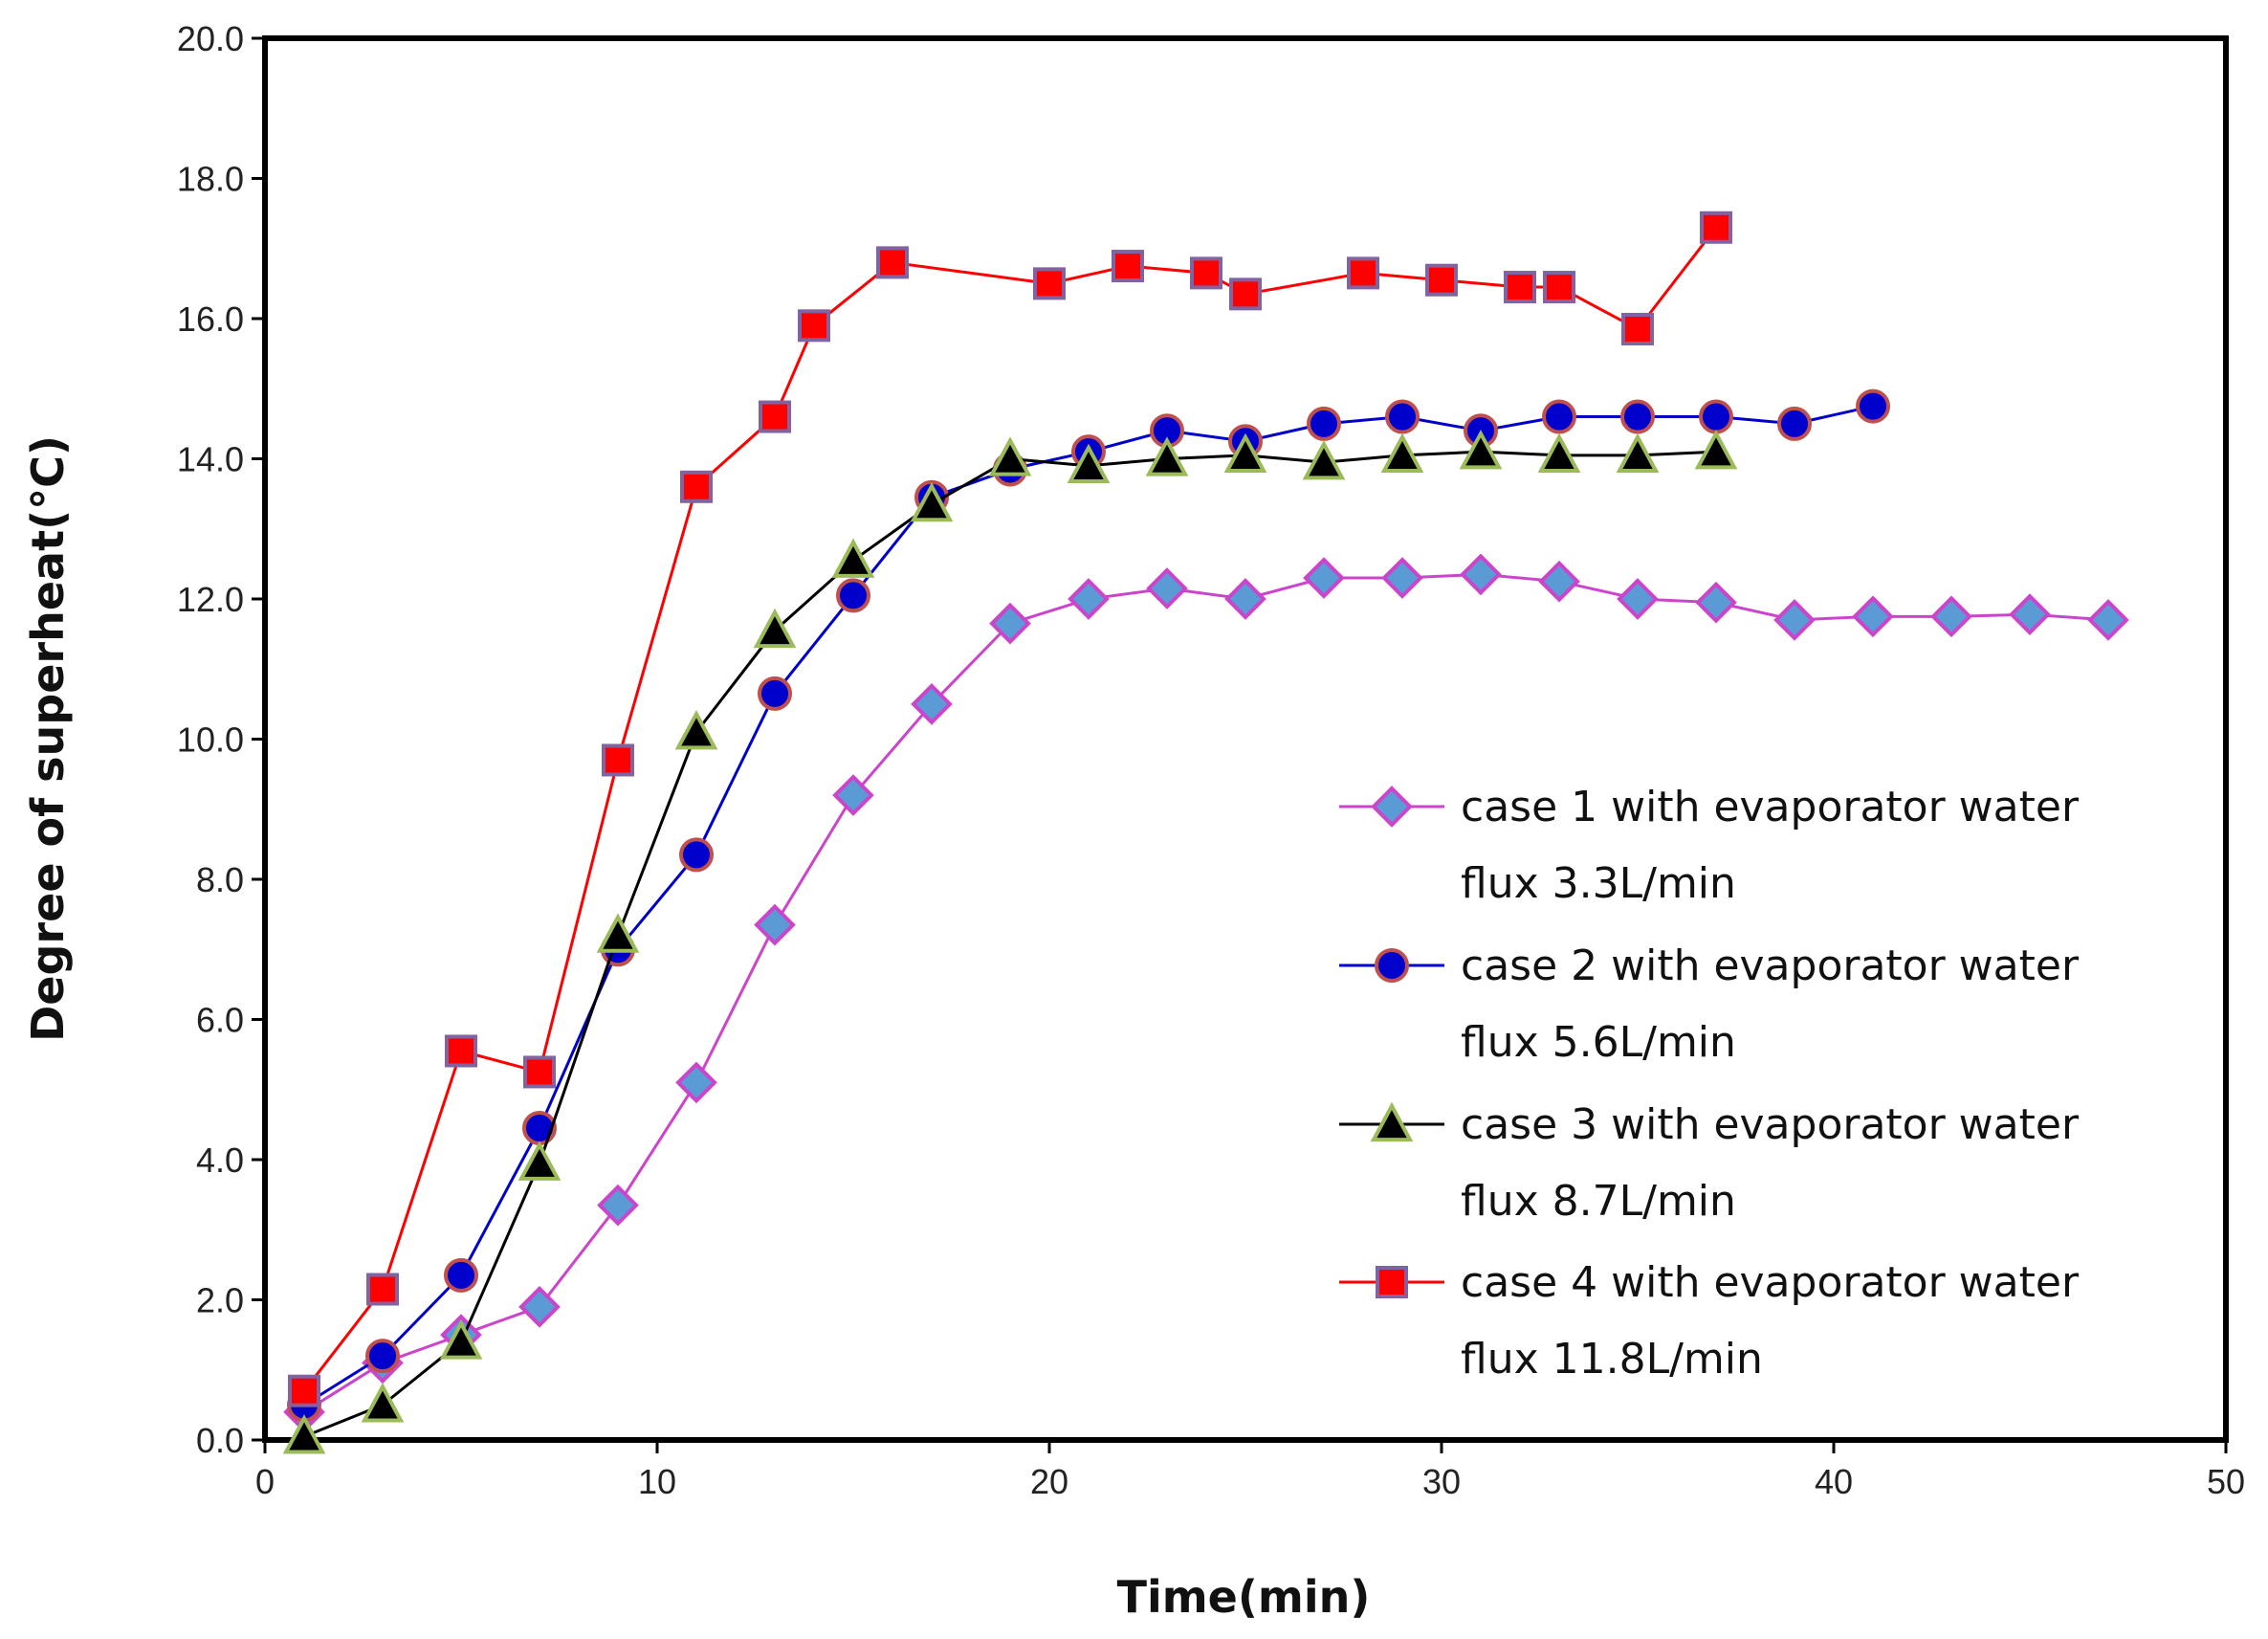 This screenshot has width=2268, height=1639. I want to click on legend-label: case 3 with evaporator water, so click(1770, 1124).